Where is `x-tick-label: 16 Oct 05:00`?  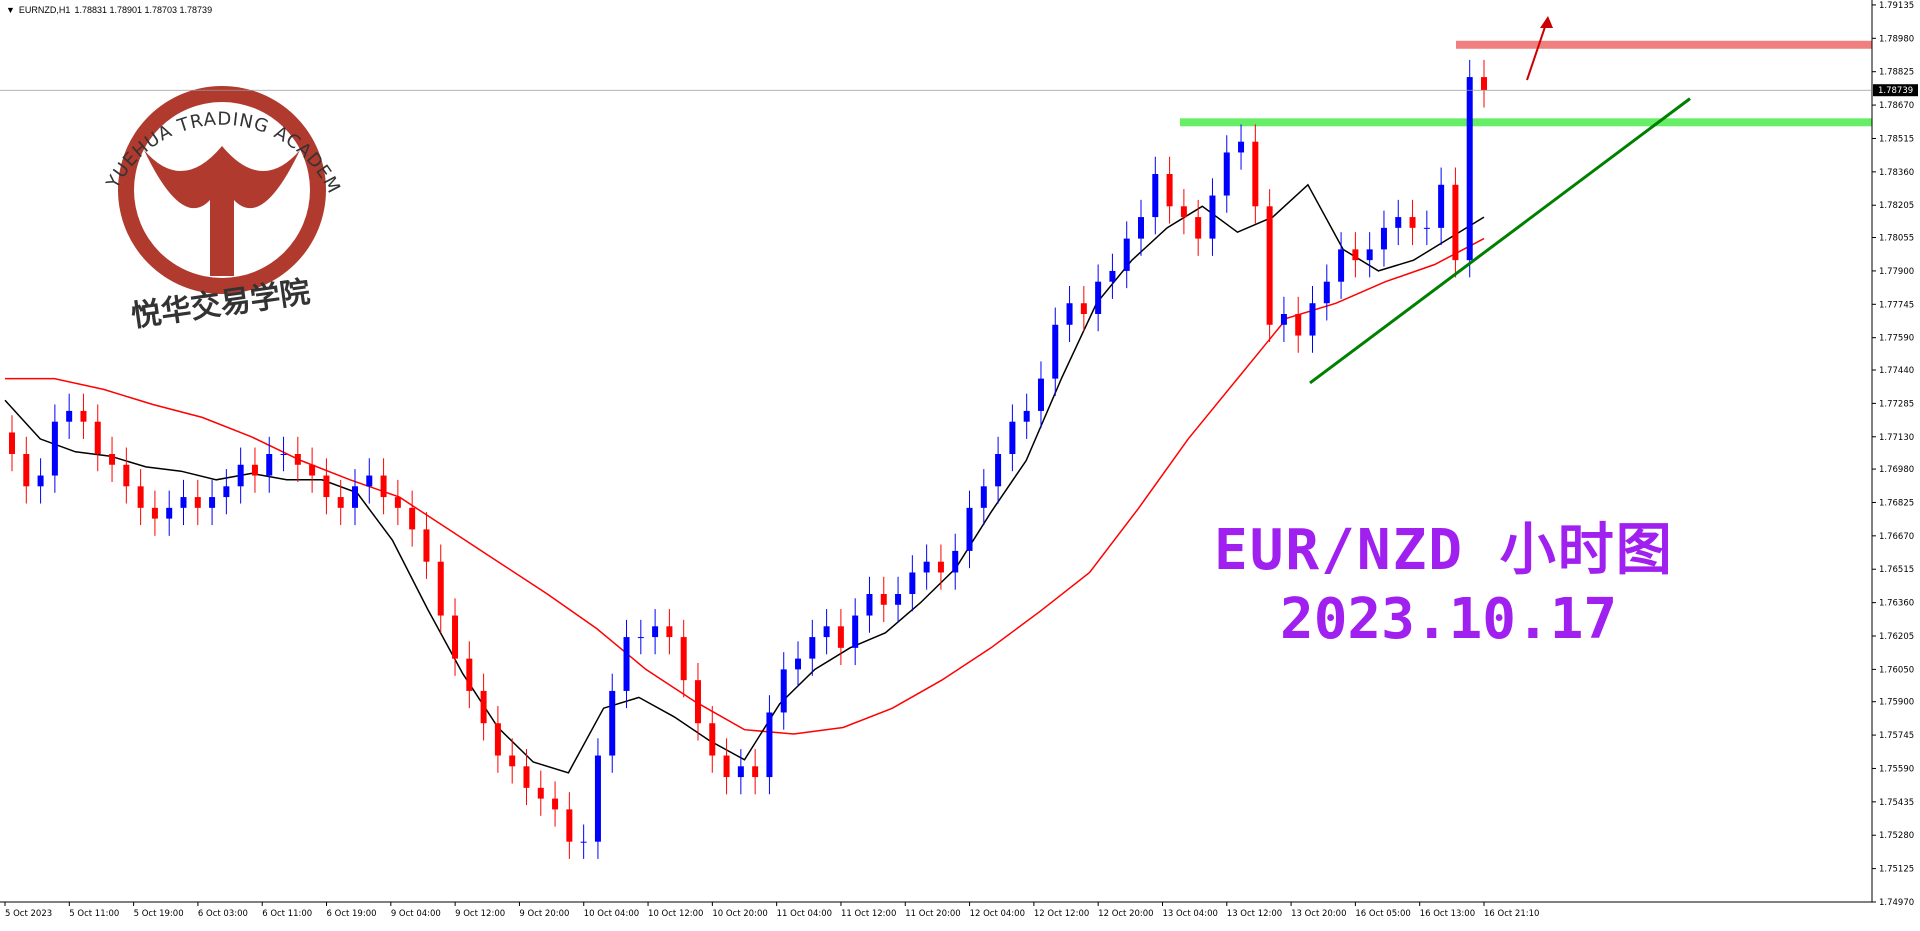
x-tick-label: 16 Oct 05:00 is located at coordinates (1382, 914).